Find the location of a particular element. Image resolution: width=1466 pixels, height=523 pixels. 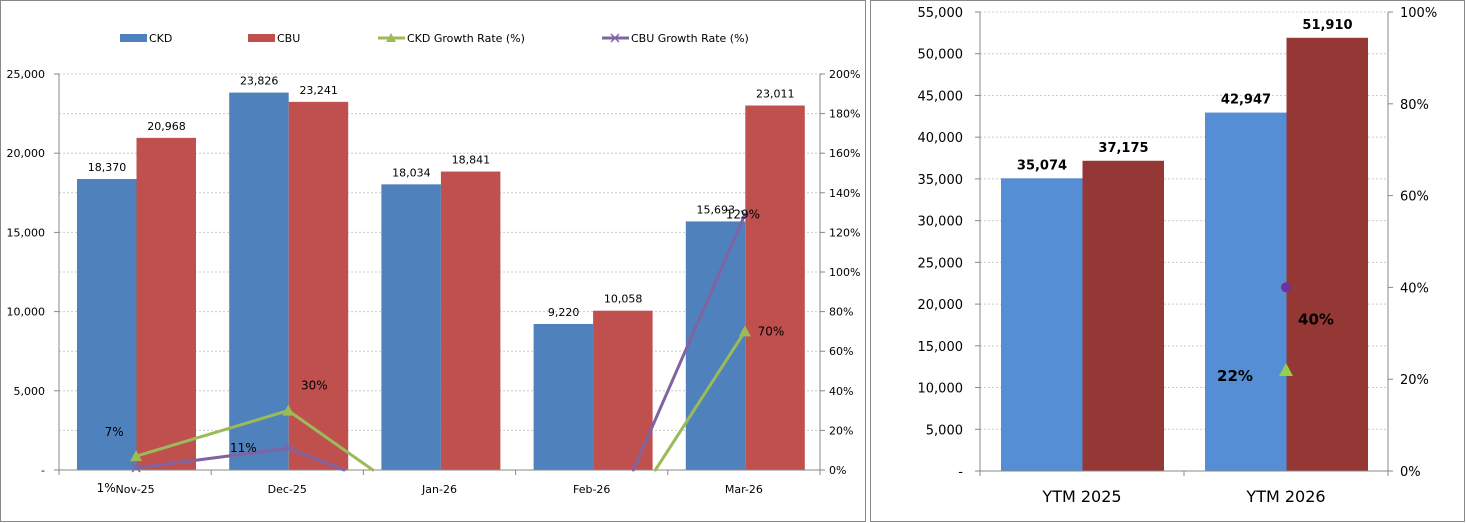

bar-data-label: 23,241 is located at coordinates (318, 90).